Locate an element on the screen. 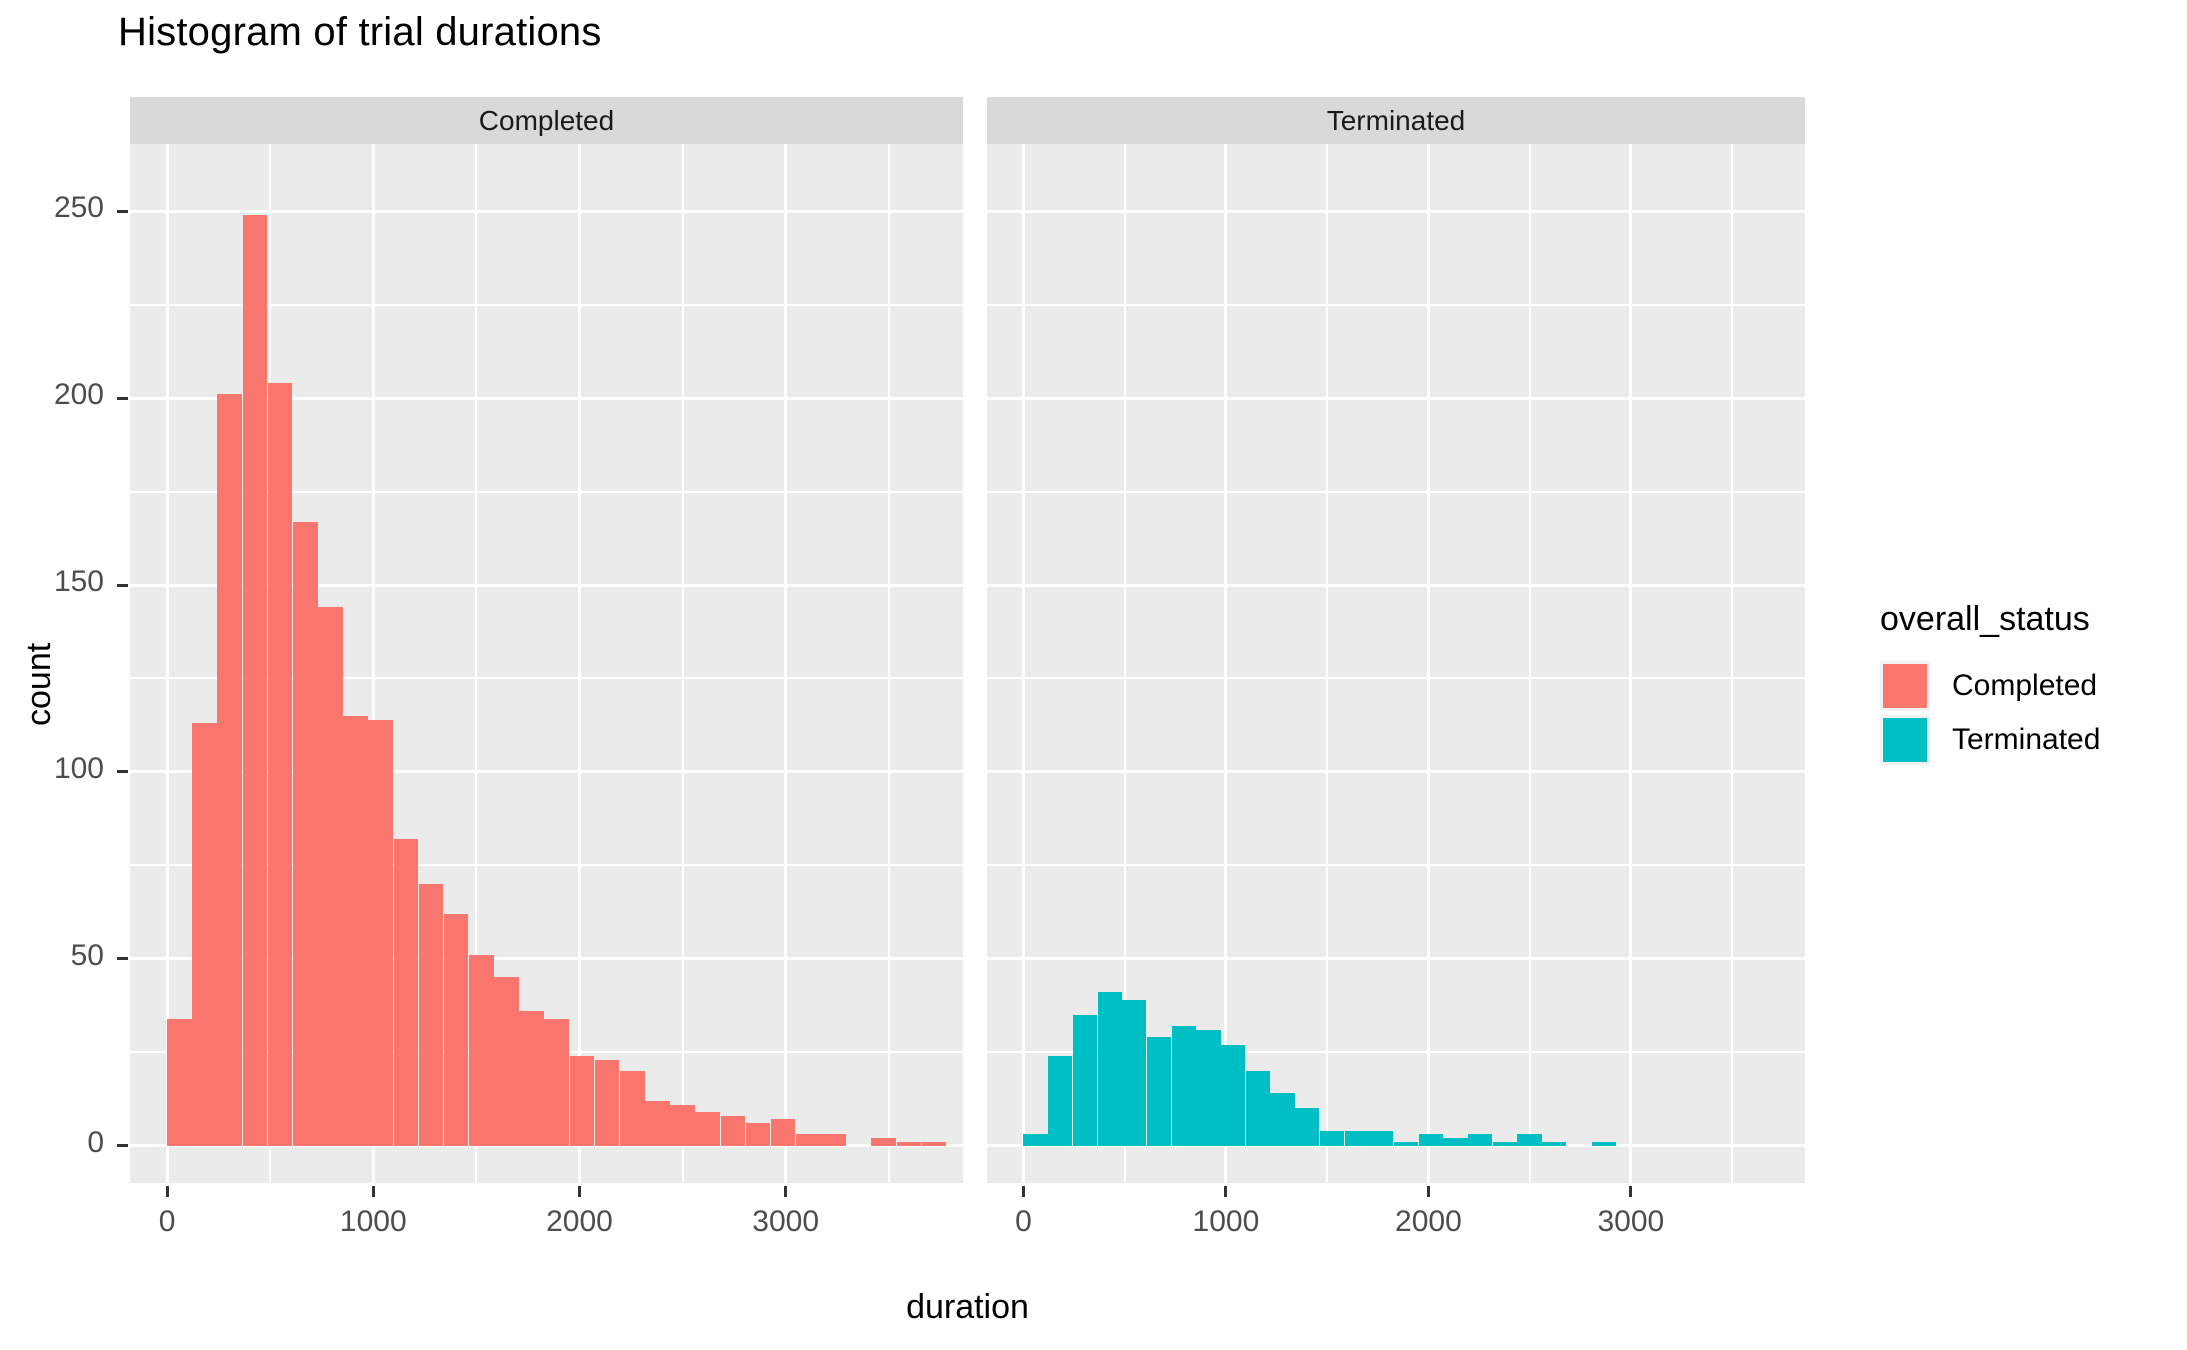  legend: overall_status Completed Terminated is located at coordinates (1990, 684).